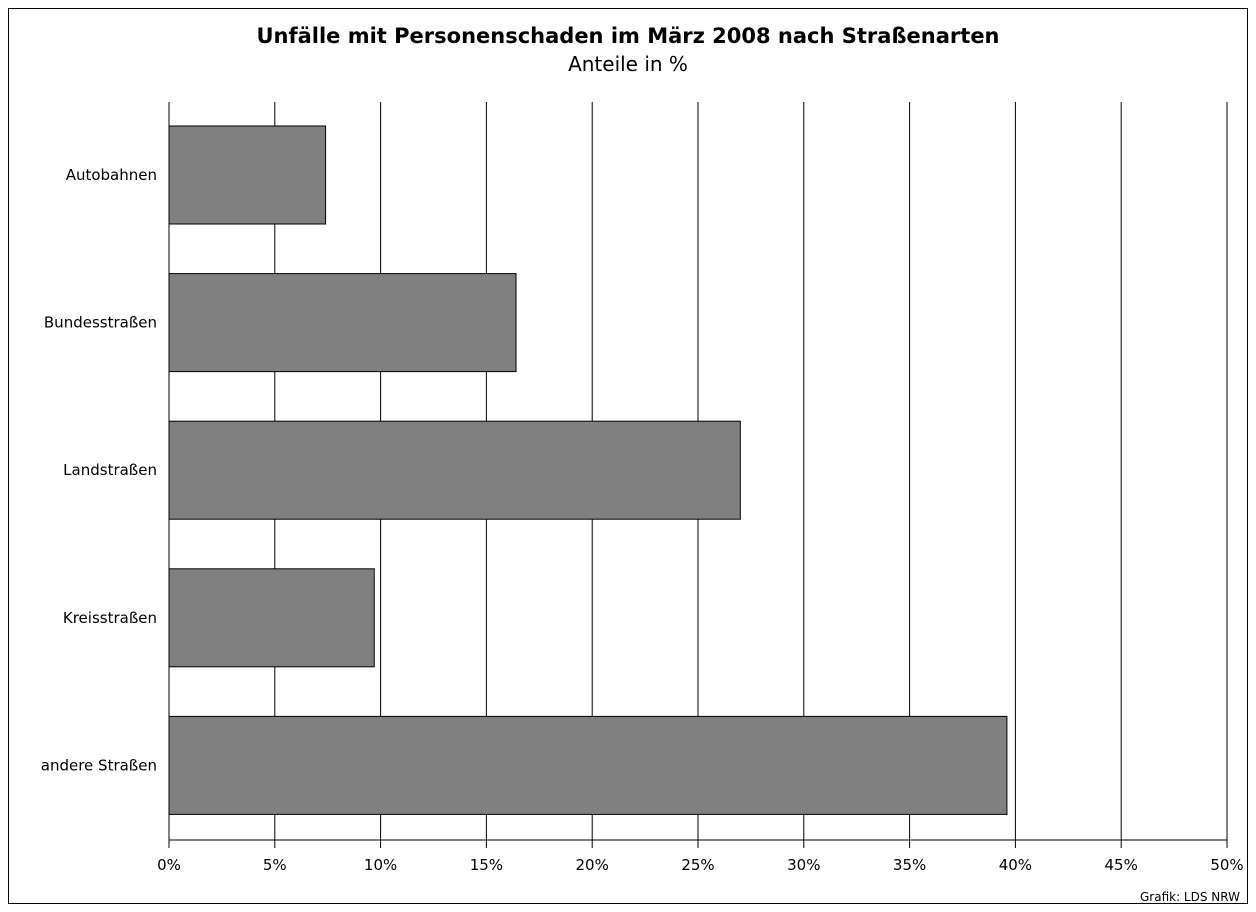 The height and width of the screenshot is (912, 1256). What do you see at coordinates (110, 618) in the screenshot?
I see `category-label-3: Kreisstraßen` at bounding box center [110, 618].